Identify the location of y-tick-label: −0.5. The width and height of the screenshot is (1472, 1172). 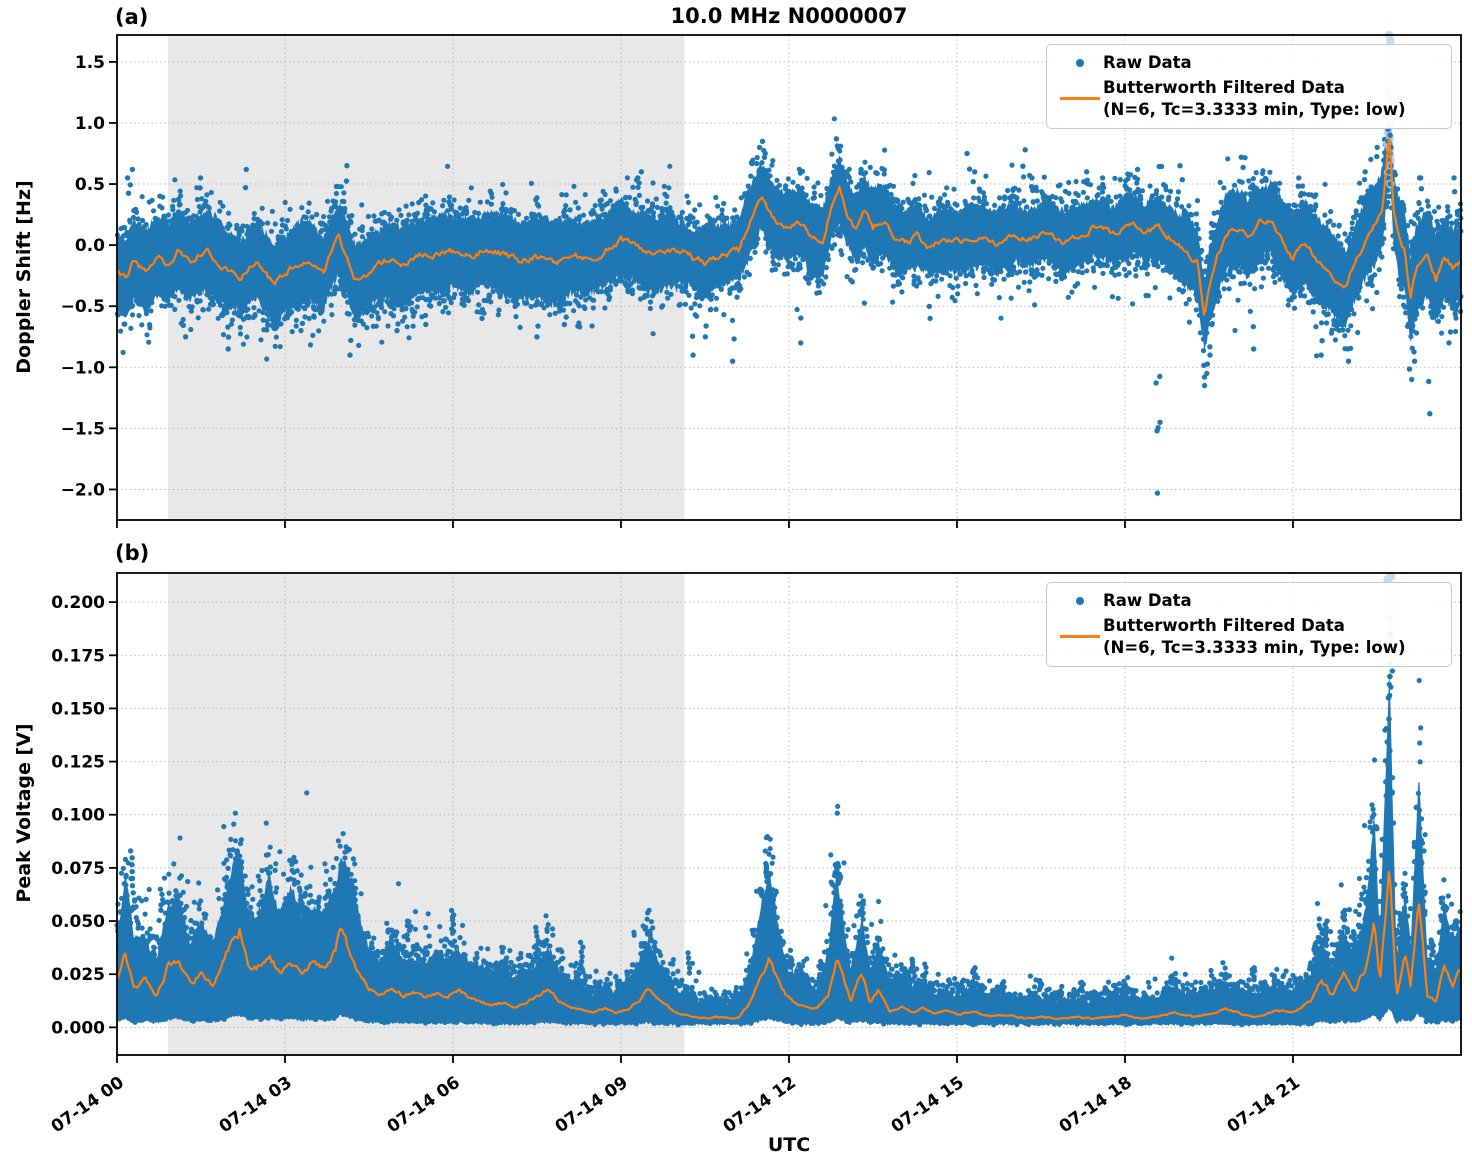
(83, 307).